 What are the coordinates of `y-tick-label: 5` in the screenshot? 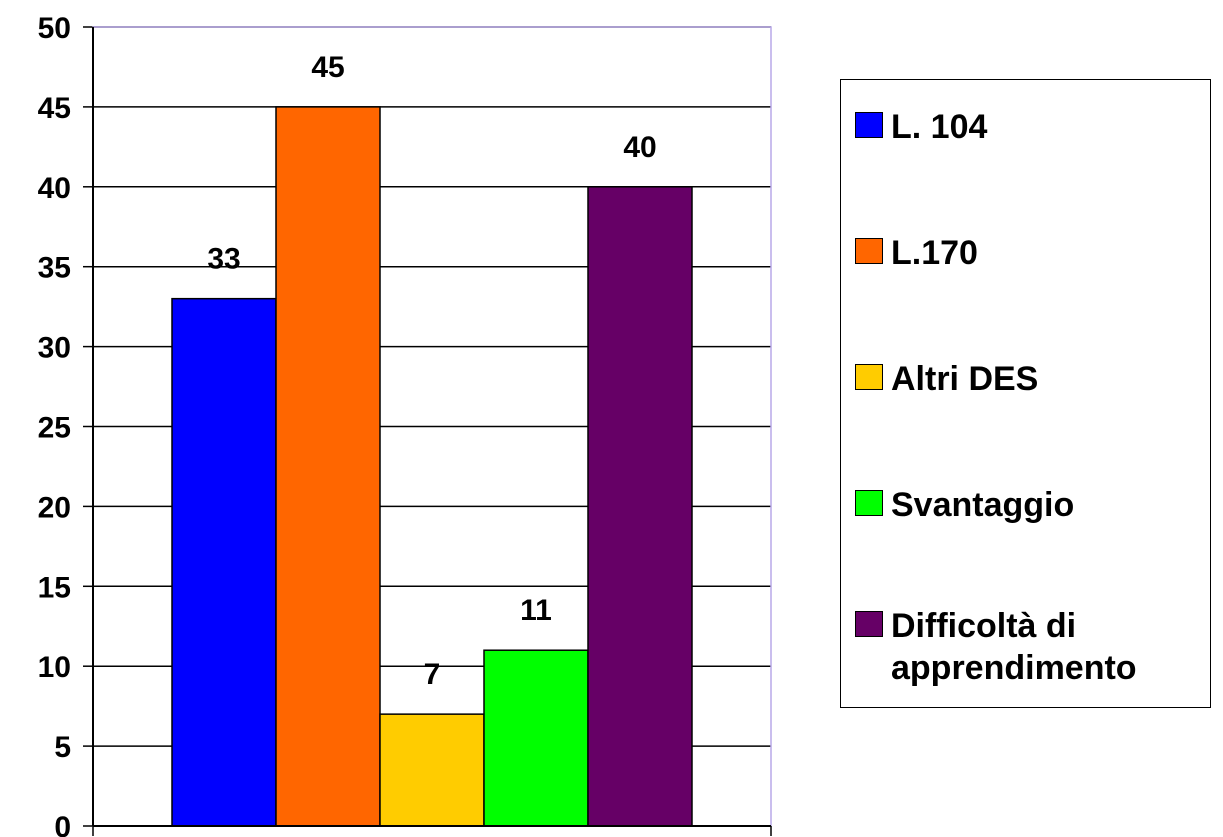 It's located at (62, 747).